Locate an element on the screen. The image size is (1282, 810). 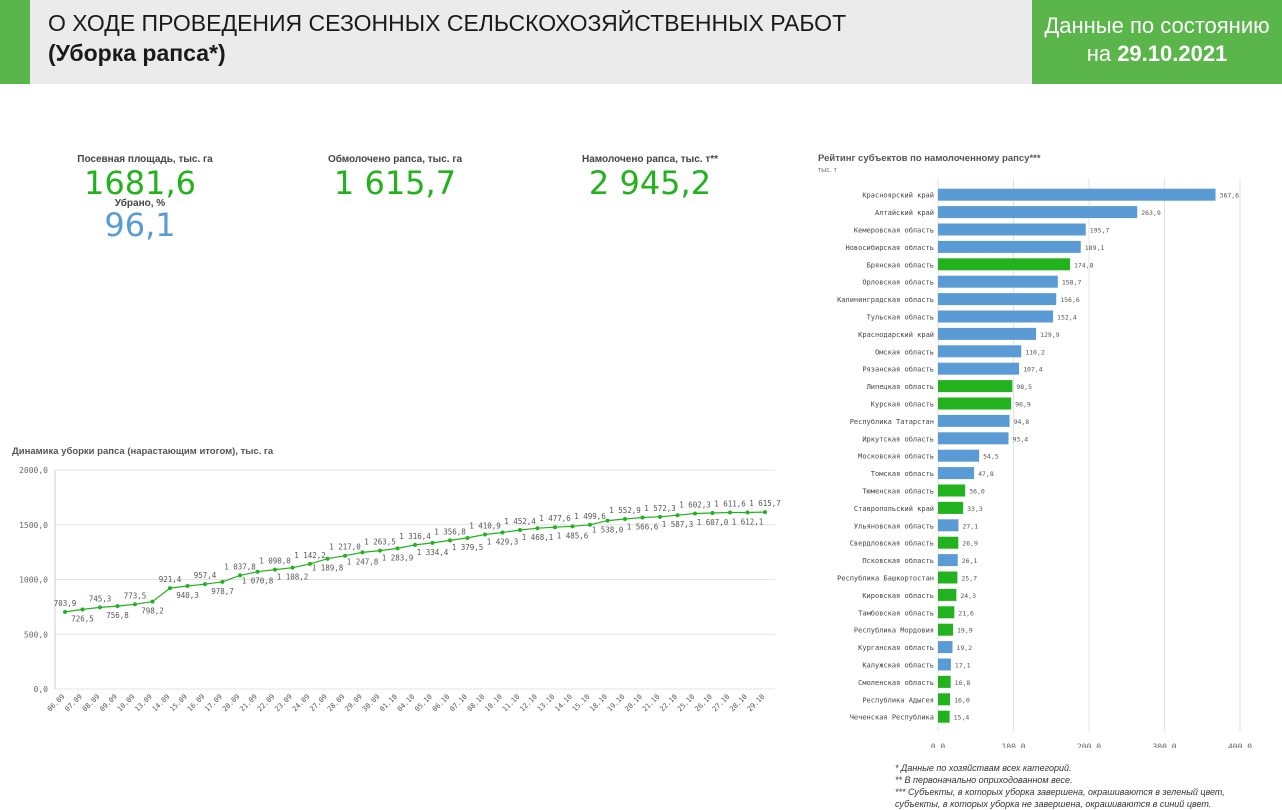
threshed-area-value: 1 615,7 is located at coordinates (395, 183).